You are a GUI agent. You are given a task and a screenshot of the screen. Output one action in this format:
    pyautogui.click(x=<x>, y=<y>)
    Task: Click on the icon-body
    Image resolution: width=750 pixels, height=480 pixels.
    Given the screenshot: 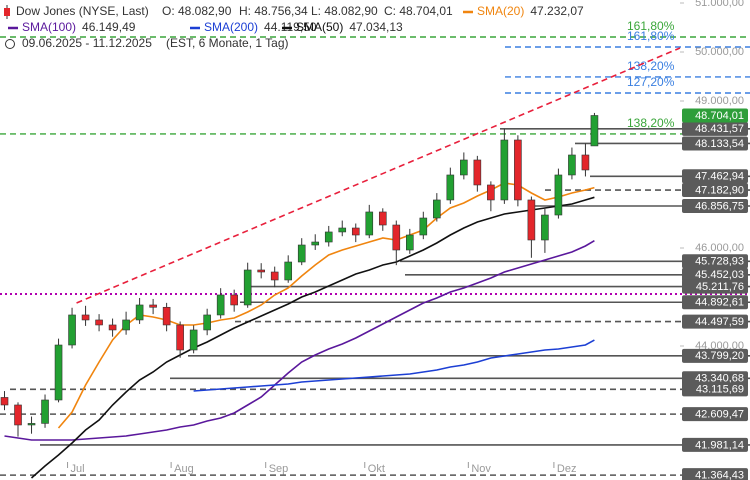 What is the action you would take?
    pyautogui.click(x=7, y=12)
    